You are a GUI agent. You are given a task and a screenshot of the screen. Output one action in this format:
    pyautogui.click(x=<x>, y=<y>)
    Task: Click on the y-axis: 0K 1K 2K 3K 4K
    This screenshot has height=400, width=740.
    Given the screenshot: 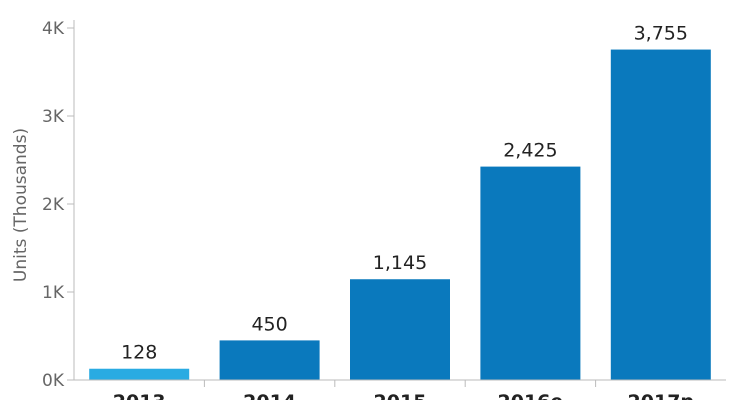 What is the action you would take?
    pyautogui.click(x=58, y=205)
    